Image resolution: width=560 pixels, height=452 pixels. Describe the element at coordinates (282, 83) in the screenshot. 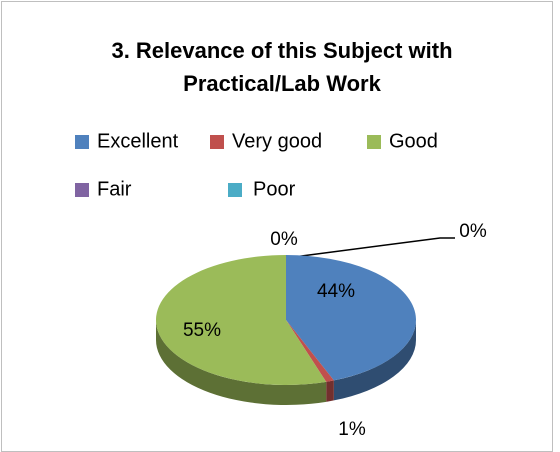

I see `chart-title: Practical/Lab Work` at that location.